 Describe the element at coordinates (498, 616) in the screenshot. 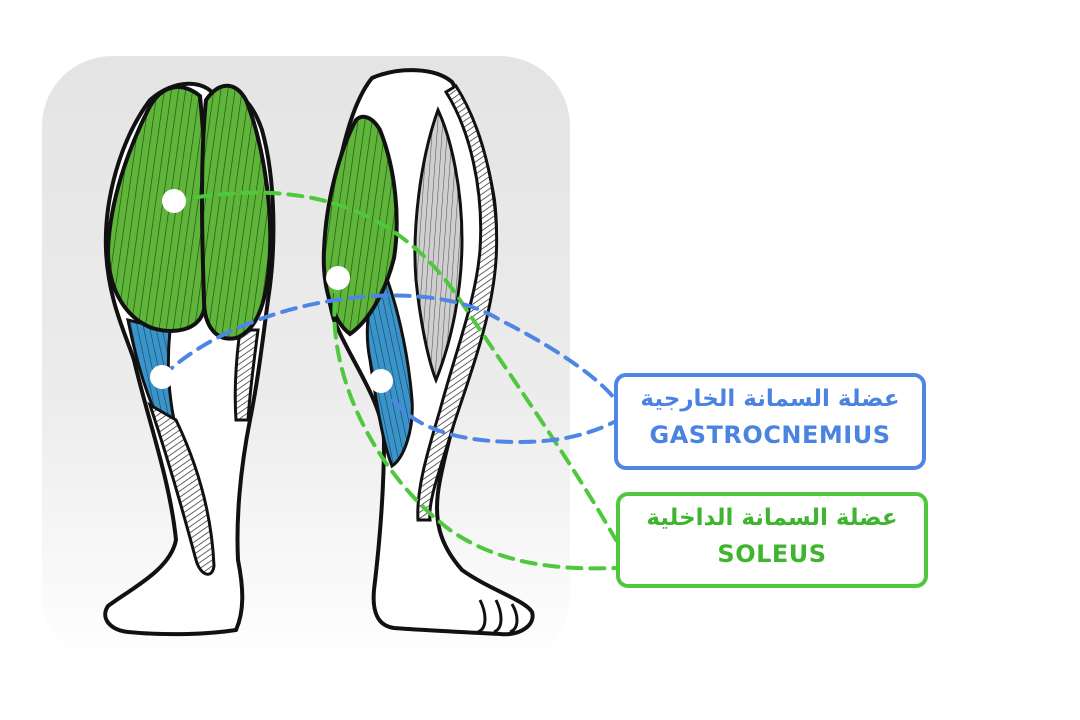

I see `toes` at that location.